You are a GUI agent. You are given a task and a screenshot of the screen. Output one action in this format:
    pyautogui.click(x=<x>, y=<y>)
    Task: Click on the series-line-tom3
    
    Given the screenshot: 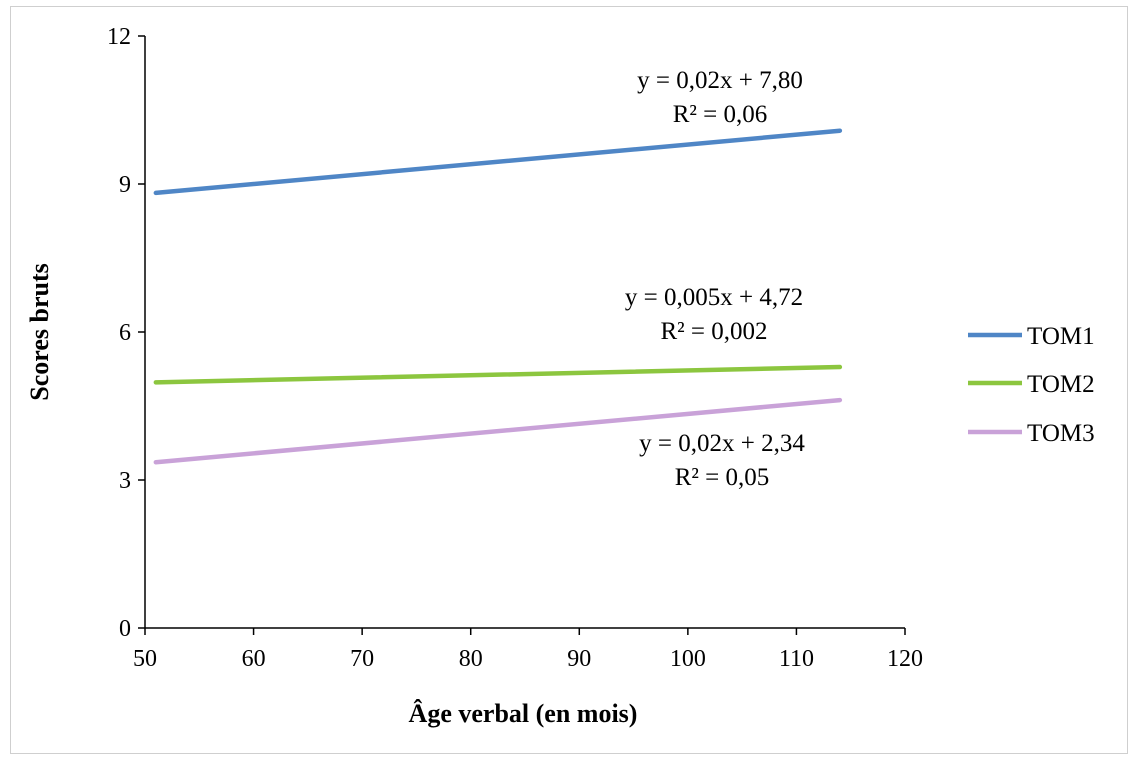 What is the action you would take?
    pyautogui.click(x=498, y=431)
    